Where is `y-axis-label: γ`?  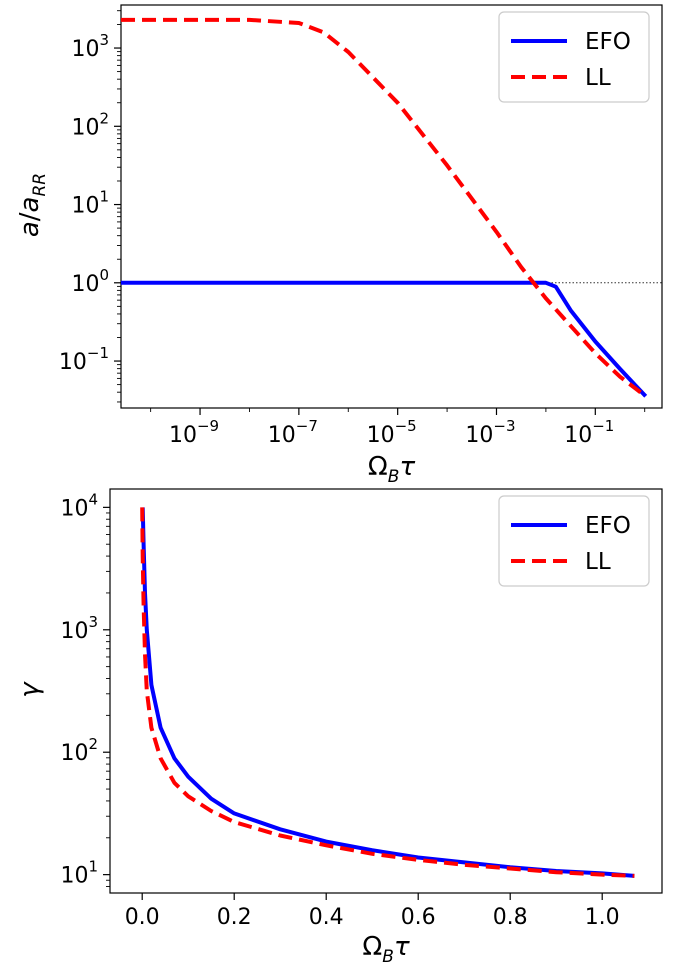 y-axis-label: γ is located at coordinates (30, 689).